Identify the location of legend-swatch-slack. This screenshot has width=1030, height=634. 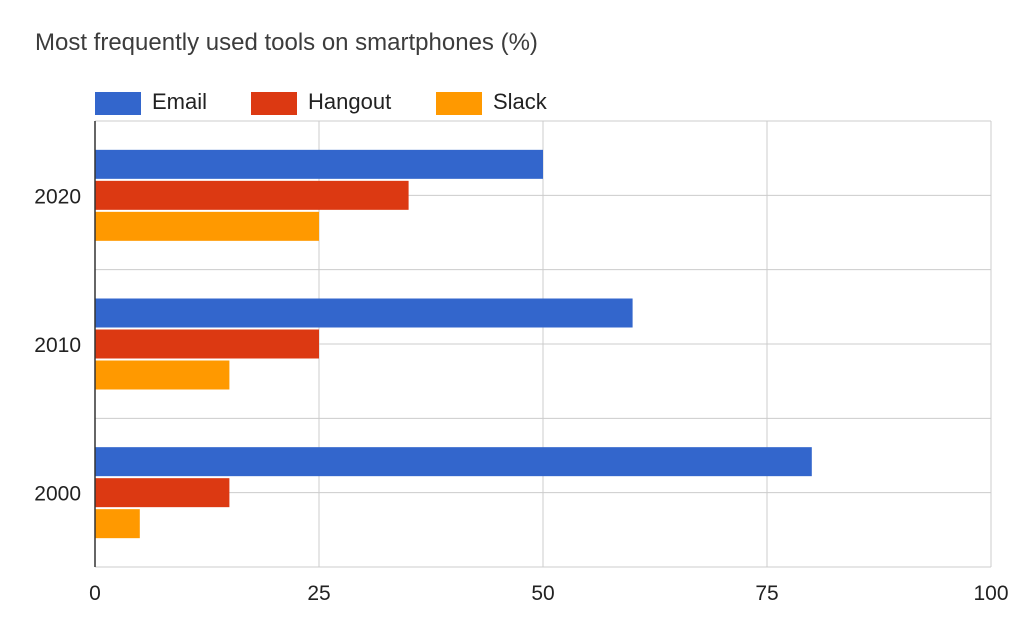
(459, 103).